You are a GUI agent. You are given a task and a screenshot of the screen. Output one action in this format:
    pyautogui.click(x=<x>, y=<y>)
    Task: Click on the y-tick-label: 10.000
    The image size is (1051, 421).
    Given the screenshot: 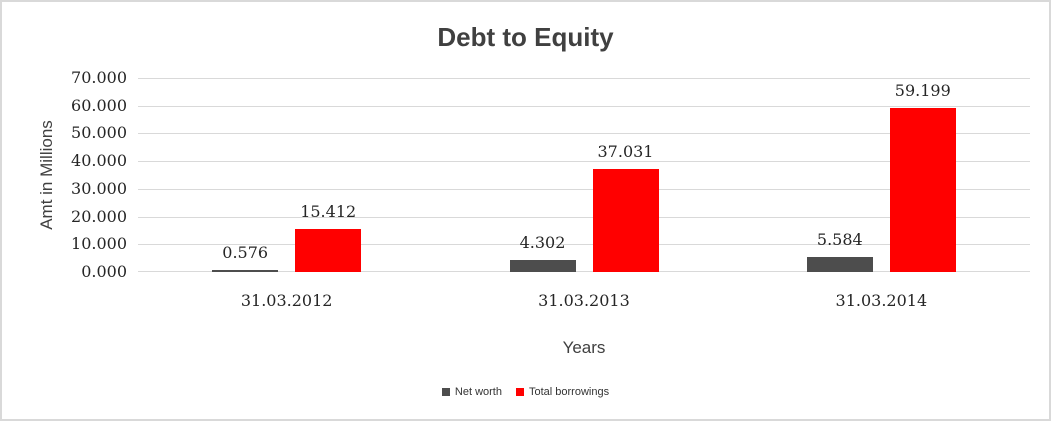 What is the action you would take?
    pyautogui.click(x=99, y=244)
    